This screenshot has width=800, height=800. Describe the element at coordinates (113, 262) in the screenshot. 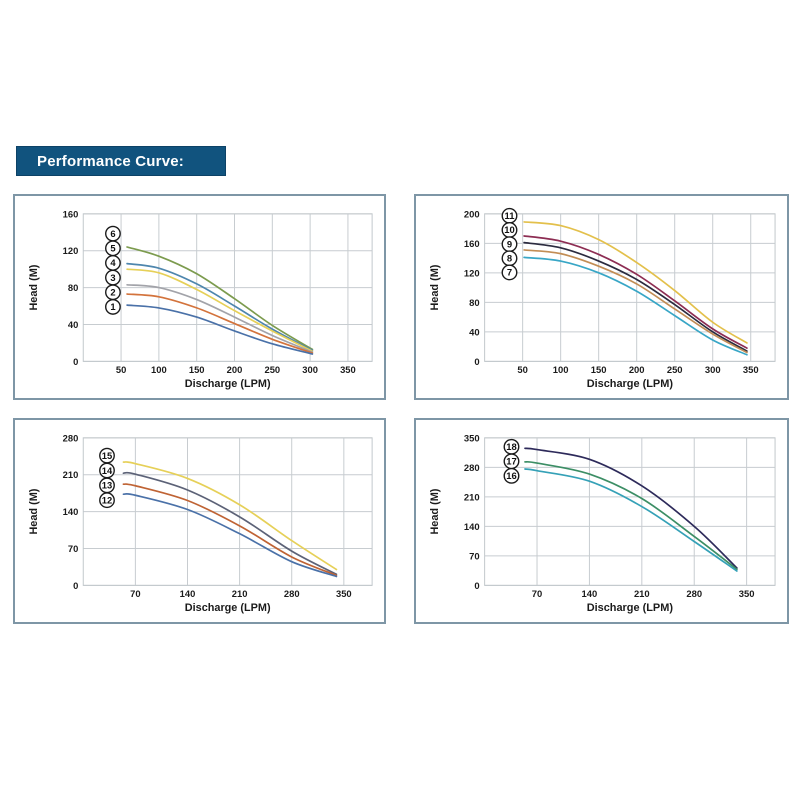

I see `curve-number-label-4: 4` at that location.